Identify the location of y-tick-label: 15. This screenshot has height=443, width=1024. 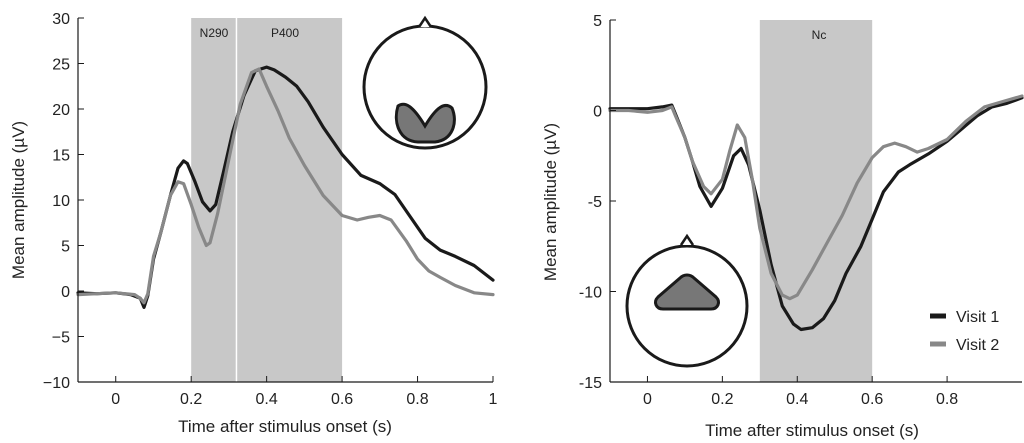
(61, 156).